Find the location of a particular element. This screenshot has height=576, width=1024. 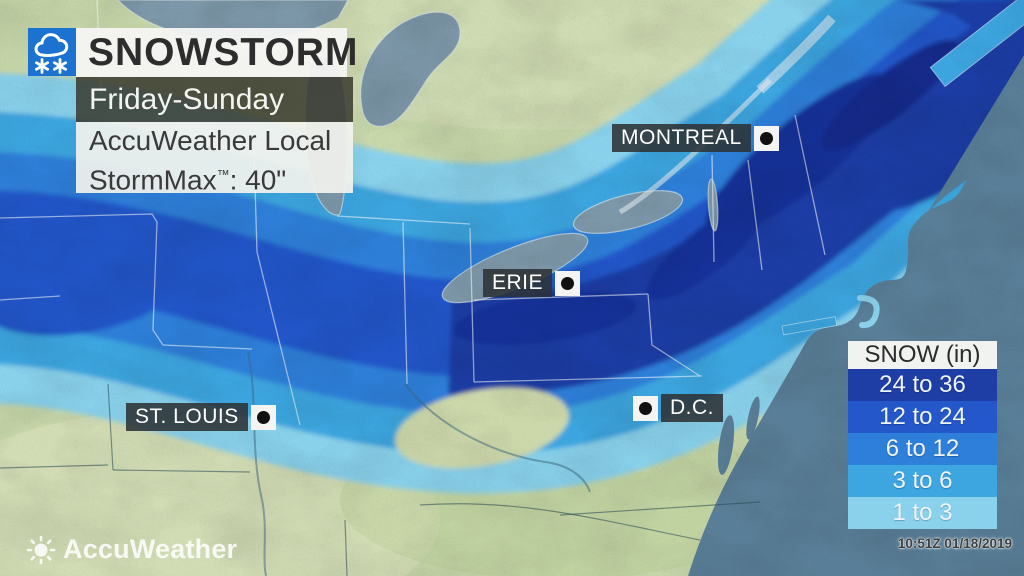

page-title: SNOWSTORM is located at coordinates (216, 52).